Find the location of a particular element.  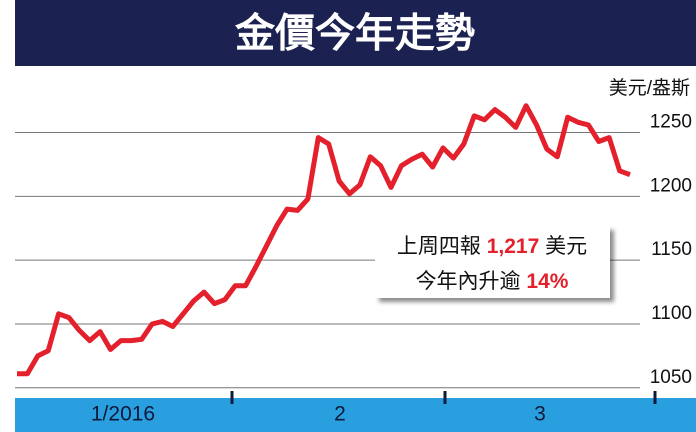

annotation-box is located at coordinates (492, 262).